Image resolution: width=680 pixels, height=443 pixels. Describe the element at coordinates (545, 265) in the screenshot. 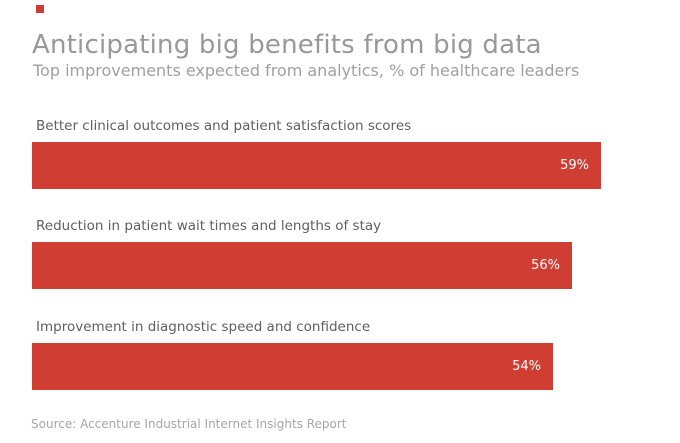

I see `bar-value-label: 56%` at that location.